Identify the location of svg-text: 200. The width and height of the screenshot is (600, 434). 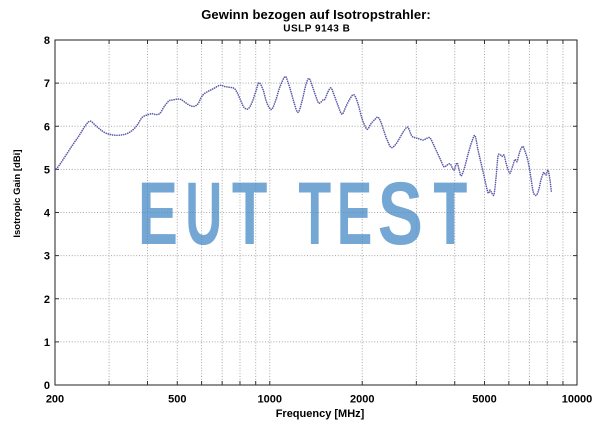
(55, 400).